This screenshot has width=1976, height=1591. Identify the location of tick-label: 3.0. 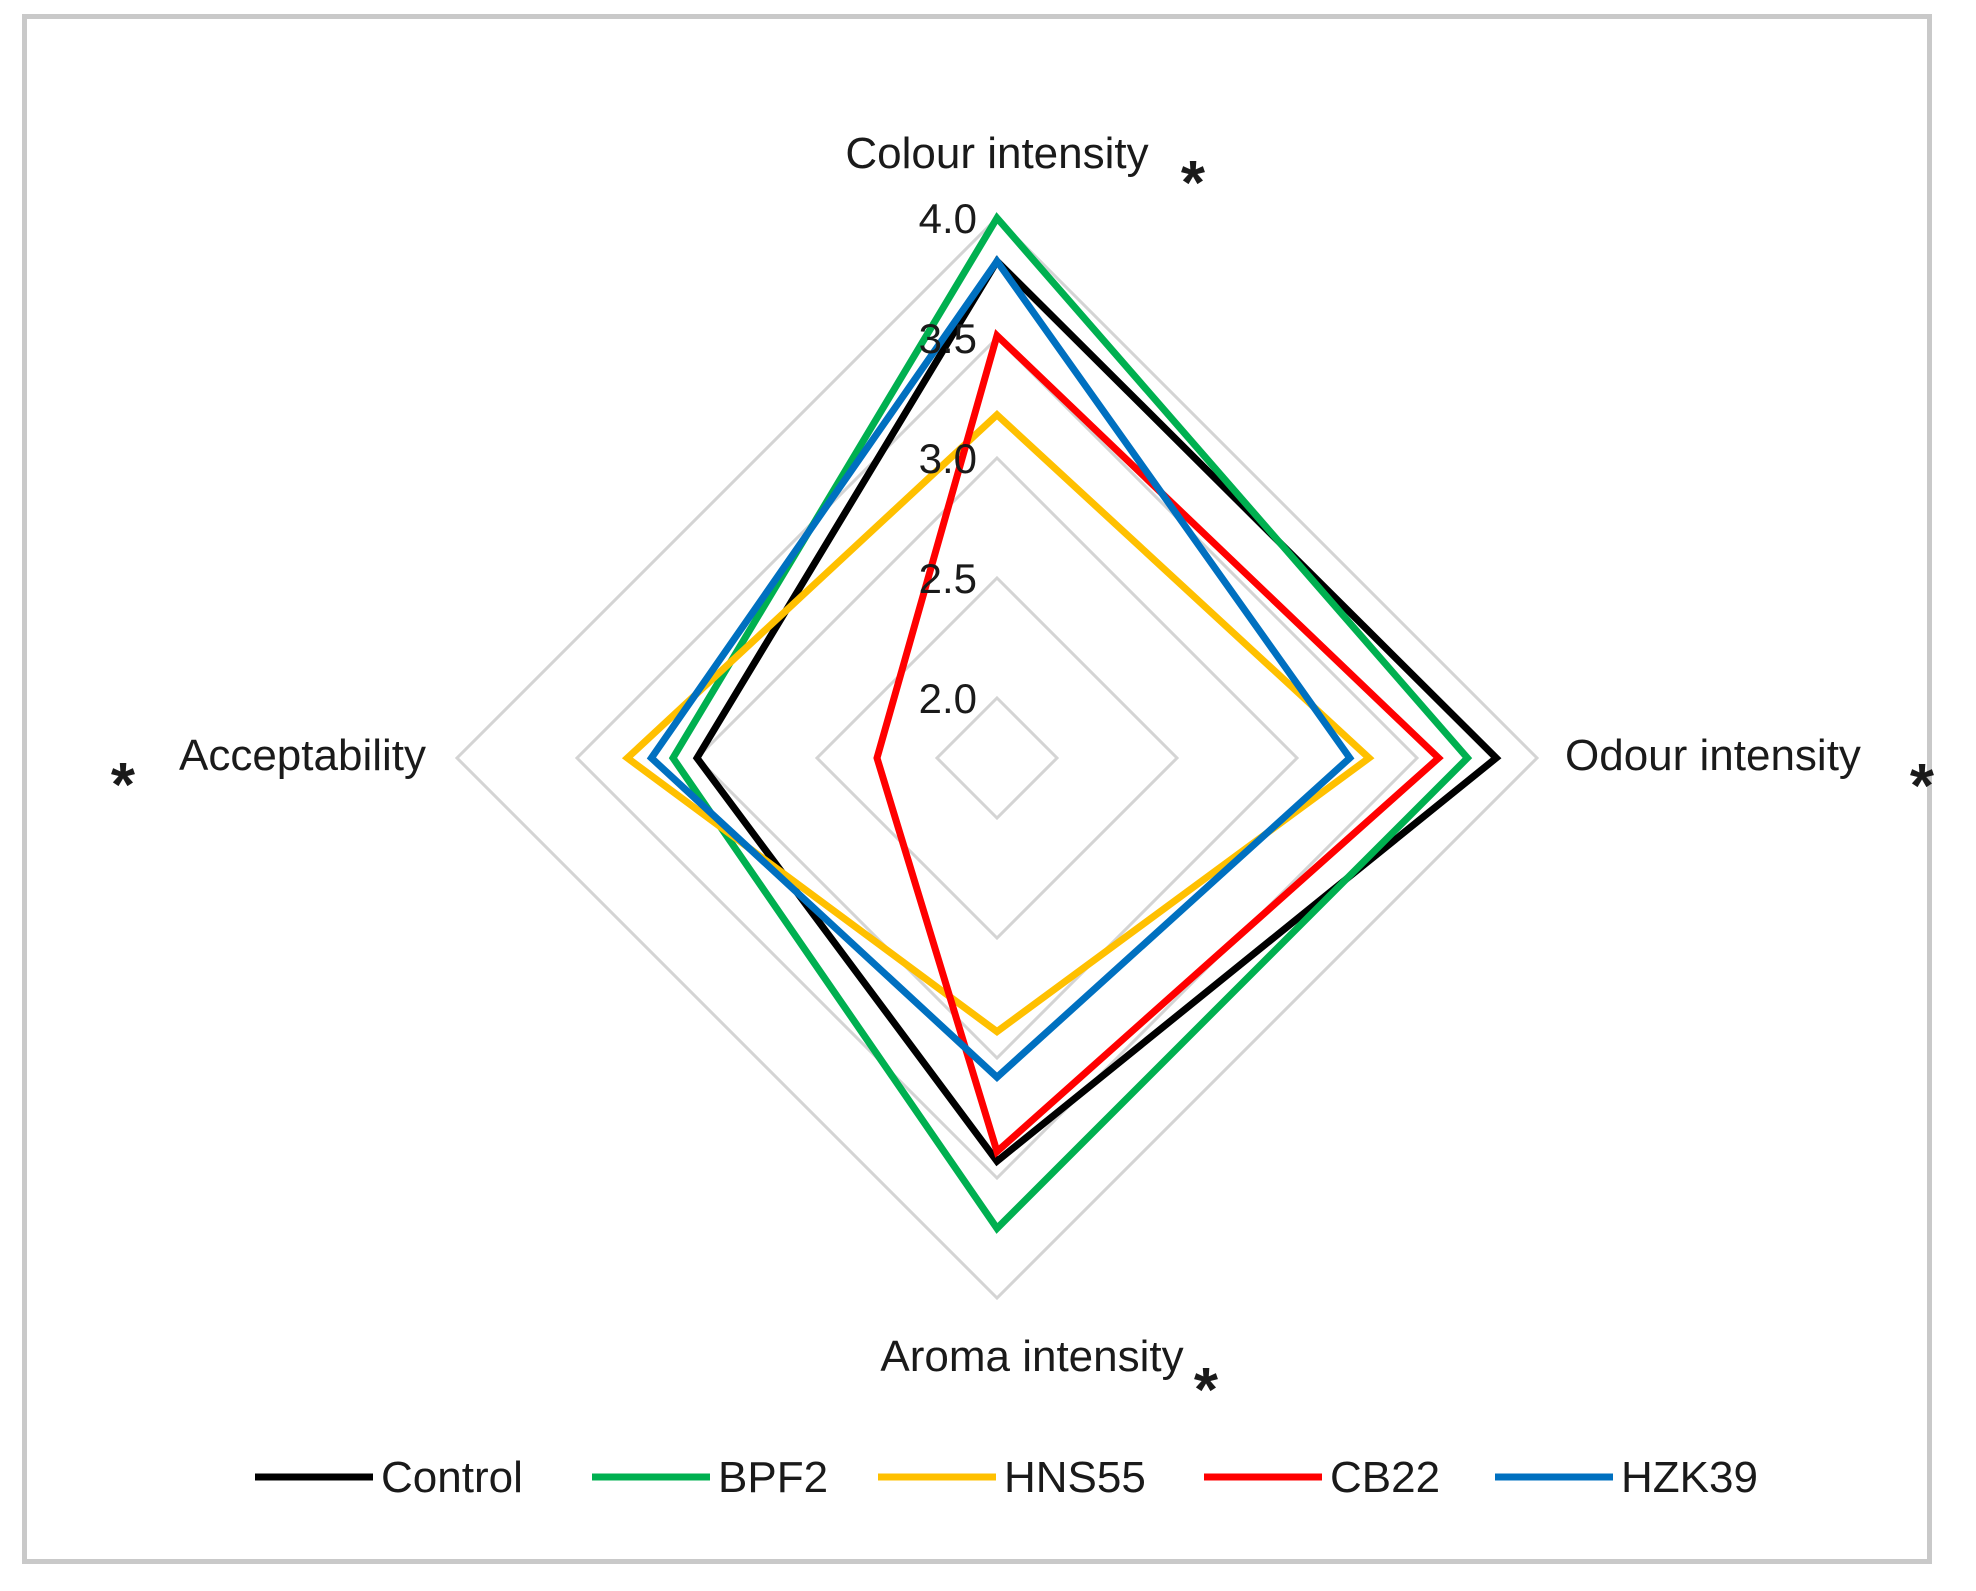
(948, 458).